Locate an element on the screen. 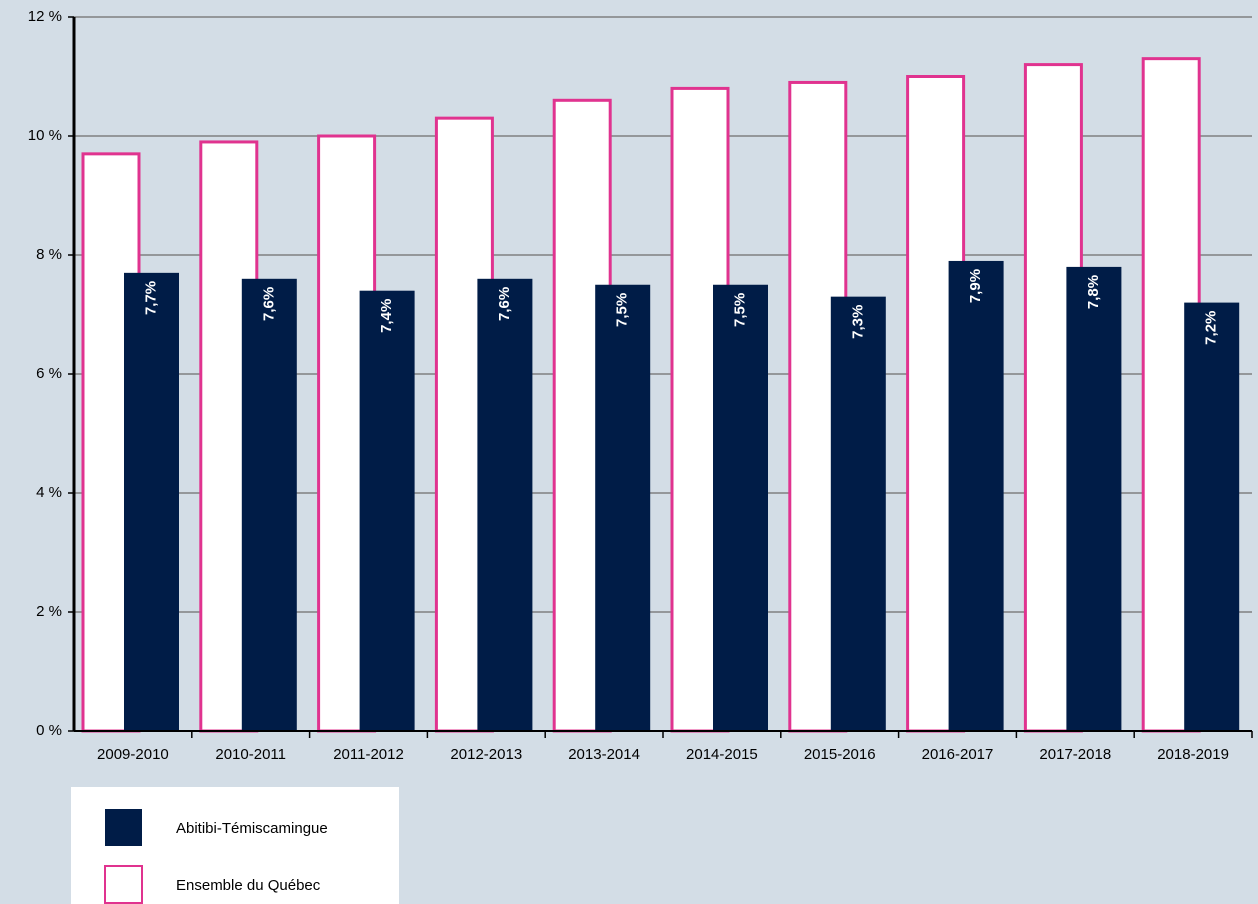  x-tick-label: 2018-2019 is located at coordinates (1193, 754).